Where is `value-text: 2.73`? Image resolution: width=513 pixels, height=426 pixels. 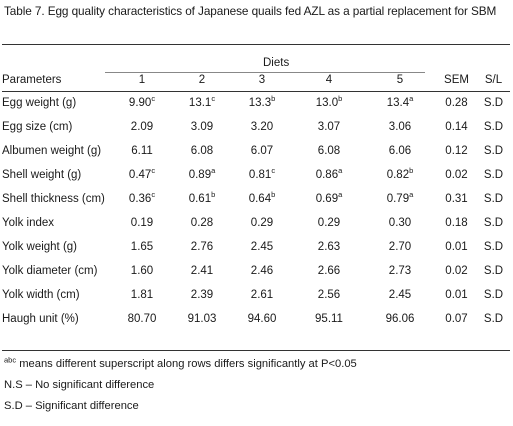
value-text: 2.73 is located at coordinates (400, 271).